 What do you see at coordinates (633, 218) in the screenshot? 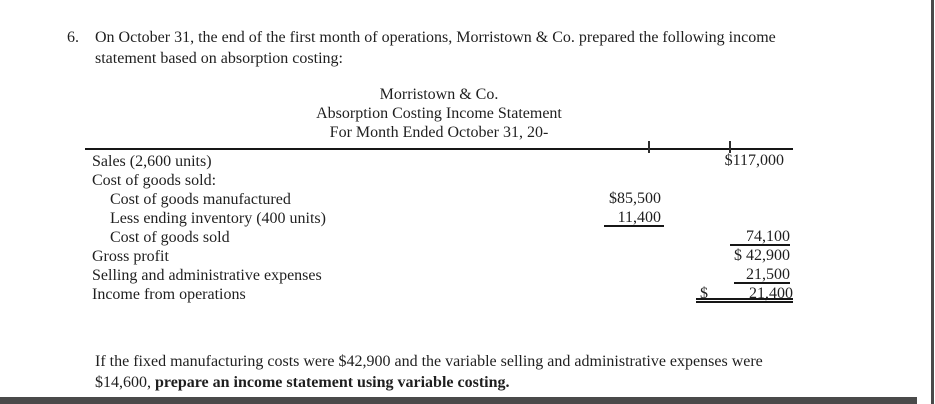
I see `row-amount-underlined: 11,400` at bounding box center [633, 218].